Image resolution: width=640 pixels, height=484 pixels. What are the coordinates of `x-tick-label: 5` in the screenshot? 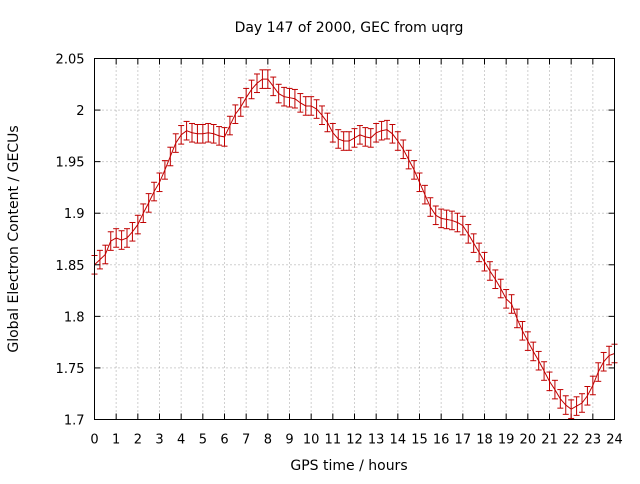 It's located at (203, 440).